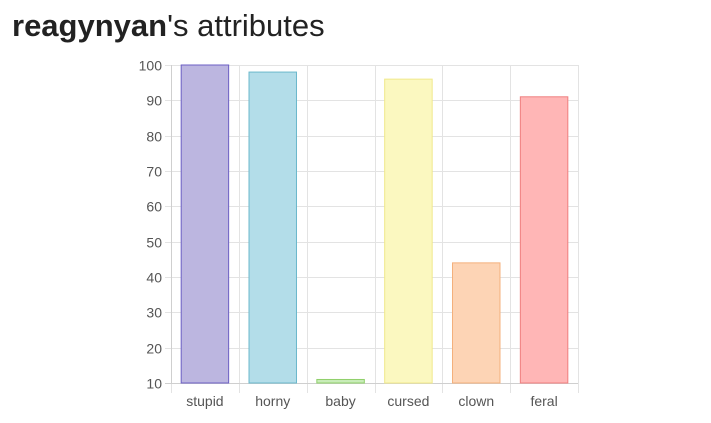 This screenshot has width=711, height=423. I want to click on x-tick-label: feral, so click(543, 401).